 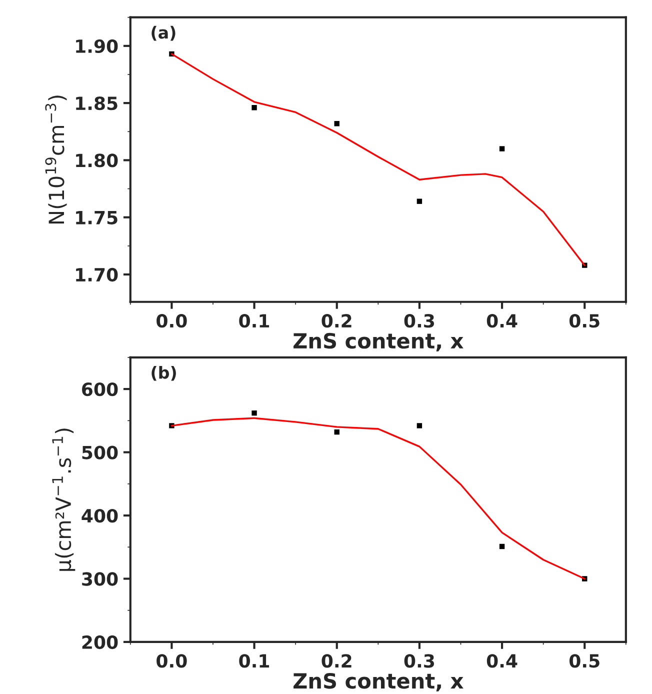 I want to click on y-tick-label: 1.80, so click(x=97, y=161).